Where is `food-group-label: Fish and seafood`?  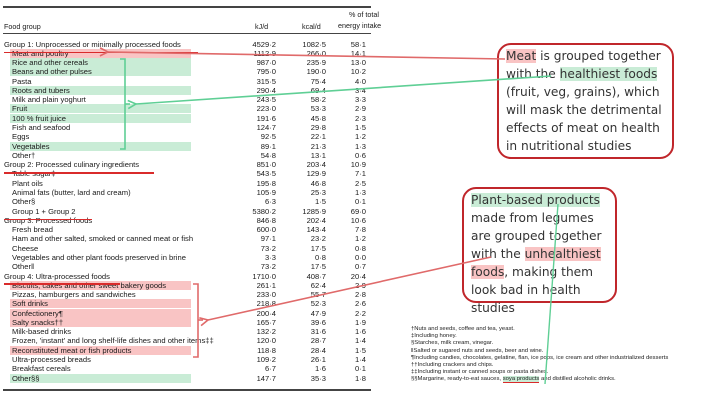 food-group-label: Fish and seafood is located at coordinates (41, 128).